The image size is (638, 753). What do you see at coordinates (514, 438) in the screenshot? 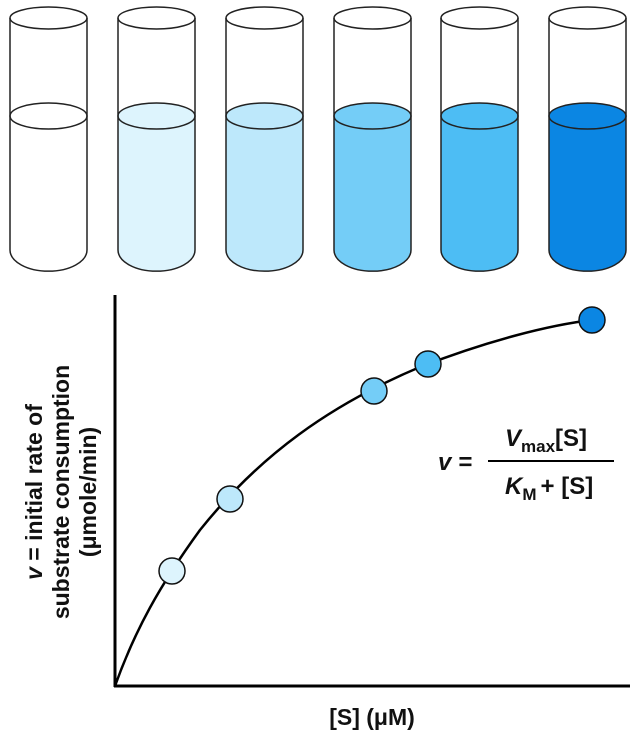
I see `symbol: V` at bounding box center [514, 438].